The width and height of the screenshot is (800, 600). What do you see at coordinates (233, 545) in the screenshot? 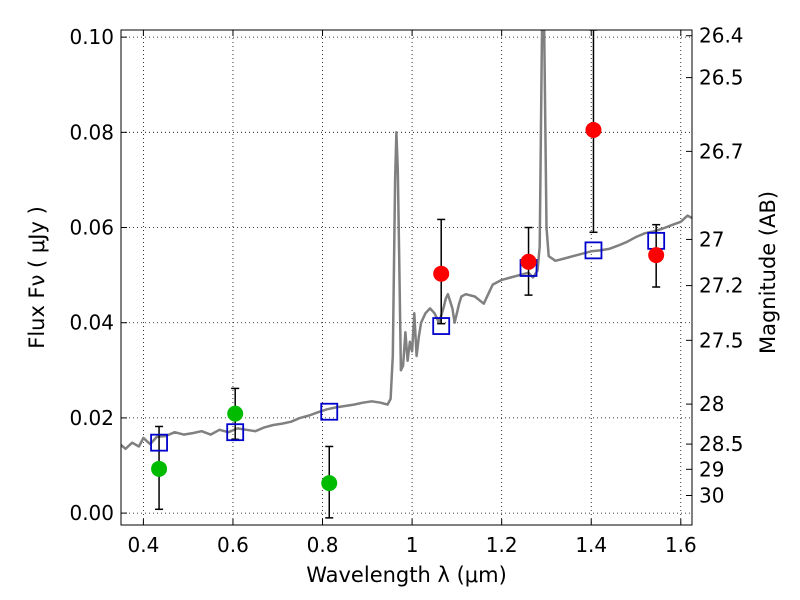
I see `x-tick-label: 0.6` at bounding box center [233, 545].